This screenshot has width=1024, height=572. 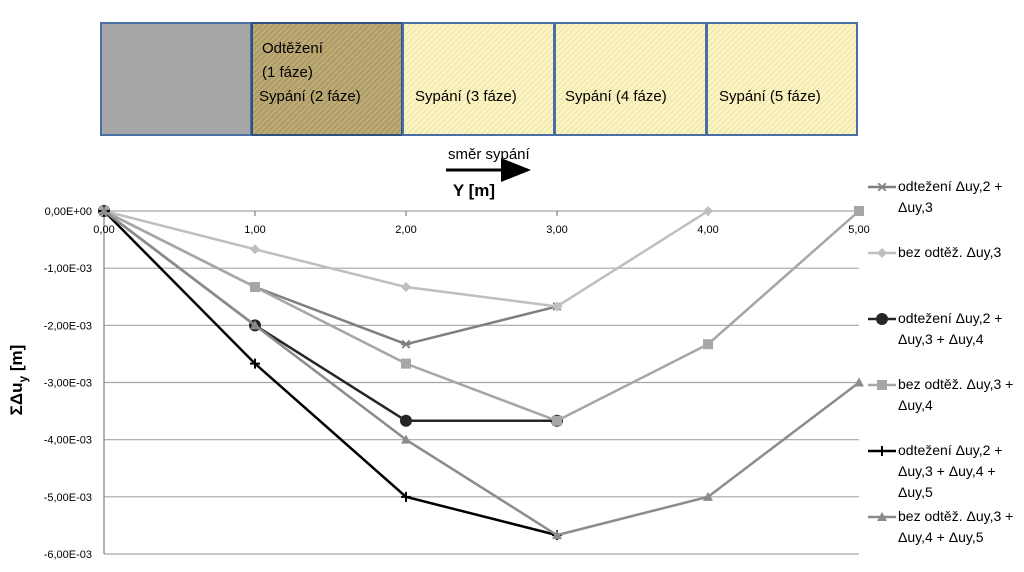 I want to click on legend-label: bez odtěž. Δuy,3 + Δuy,4, so click(x=961, y=395).